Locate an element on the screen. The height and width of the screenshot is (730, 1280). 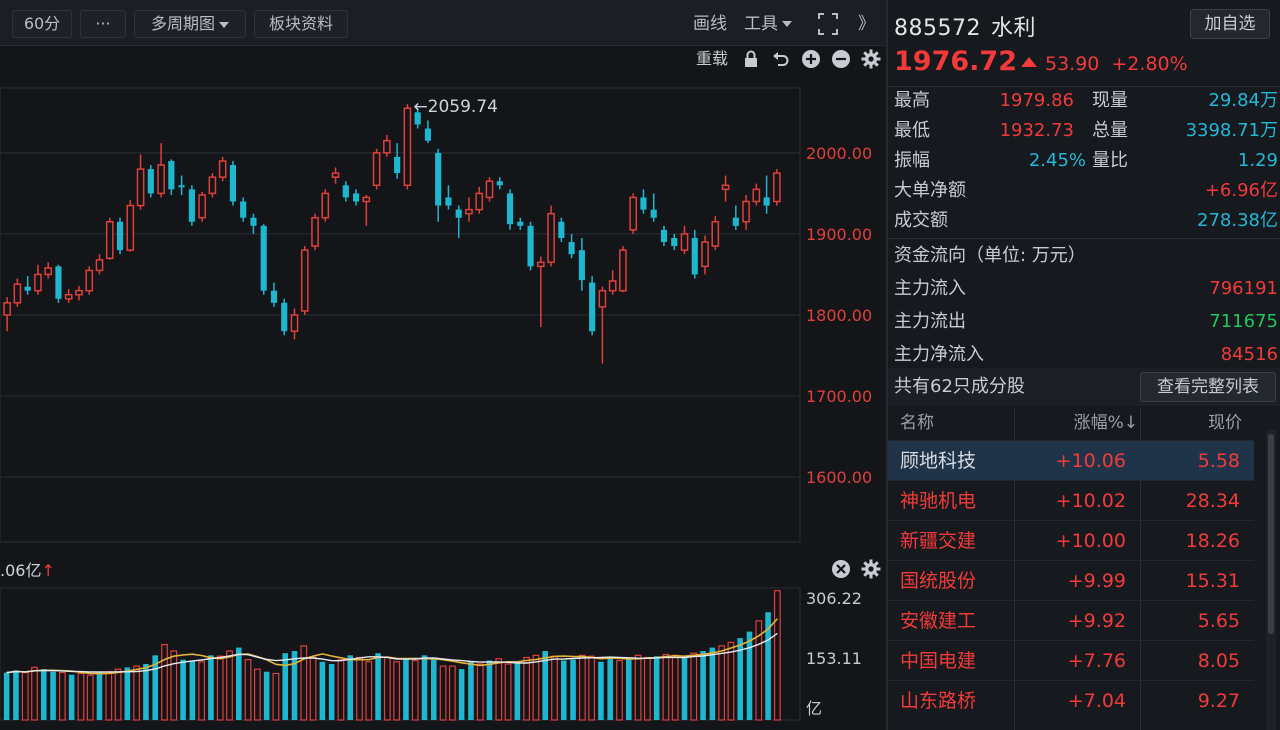
table-row: 神驰机电 +10.02 28.34 is located at coordinates (1071, 500).